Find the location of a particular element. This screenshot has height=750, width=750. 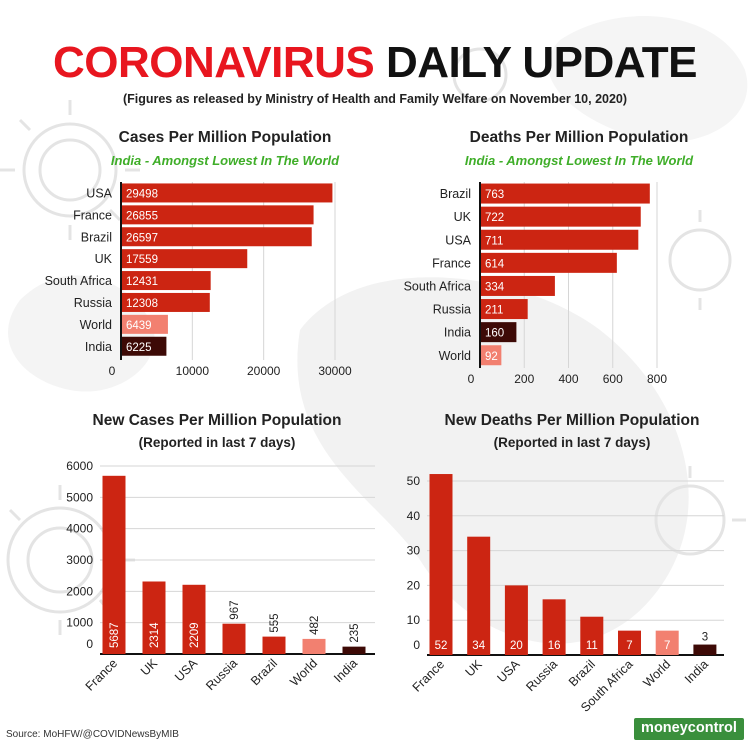

data-label: 555 is located at coordinates (275, 622).